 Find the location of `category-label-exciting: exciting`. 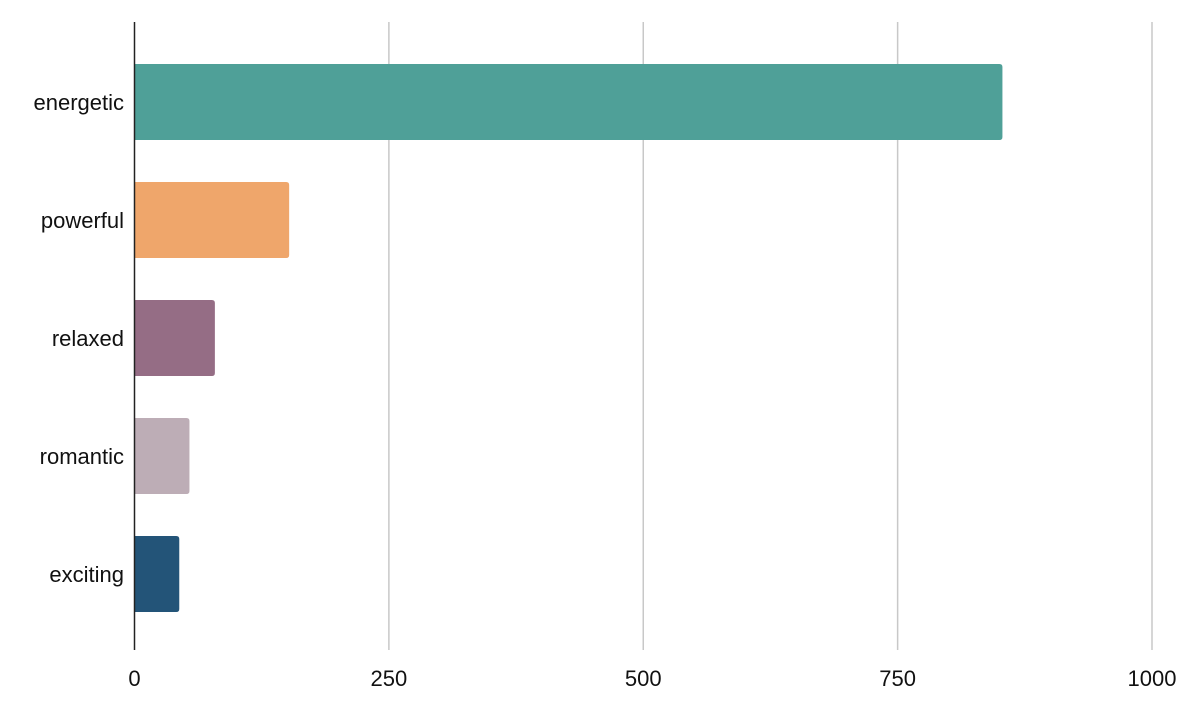

category-label-exciting: exciting is located at coordinates (86, 574).